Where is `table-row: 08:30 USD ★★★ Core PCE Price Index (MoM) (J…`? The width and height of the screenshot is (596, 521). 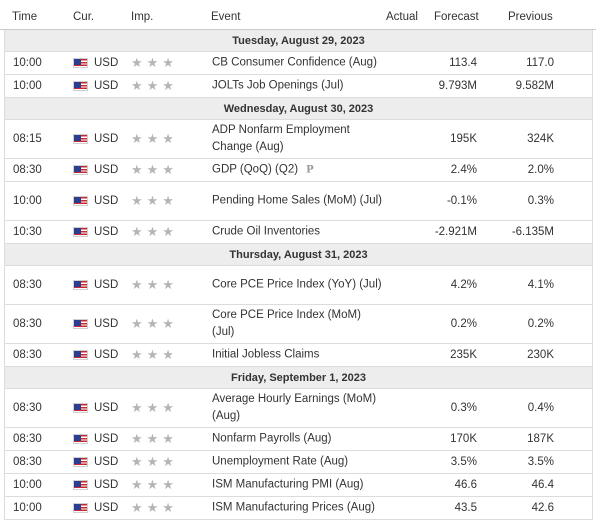
table-row: 08:30 USD ★★★ Core PCE Price Index (MoM) (J… is located at coordinates (298, 324).